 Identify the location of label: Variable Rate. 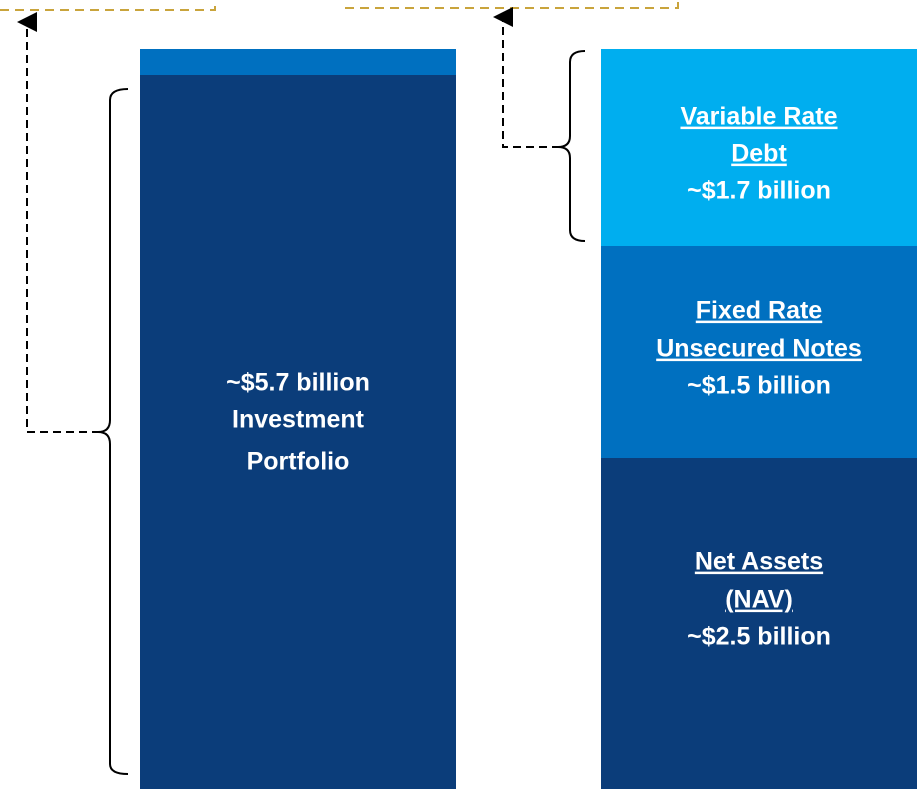
(758, 117).